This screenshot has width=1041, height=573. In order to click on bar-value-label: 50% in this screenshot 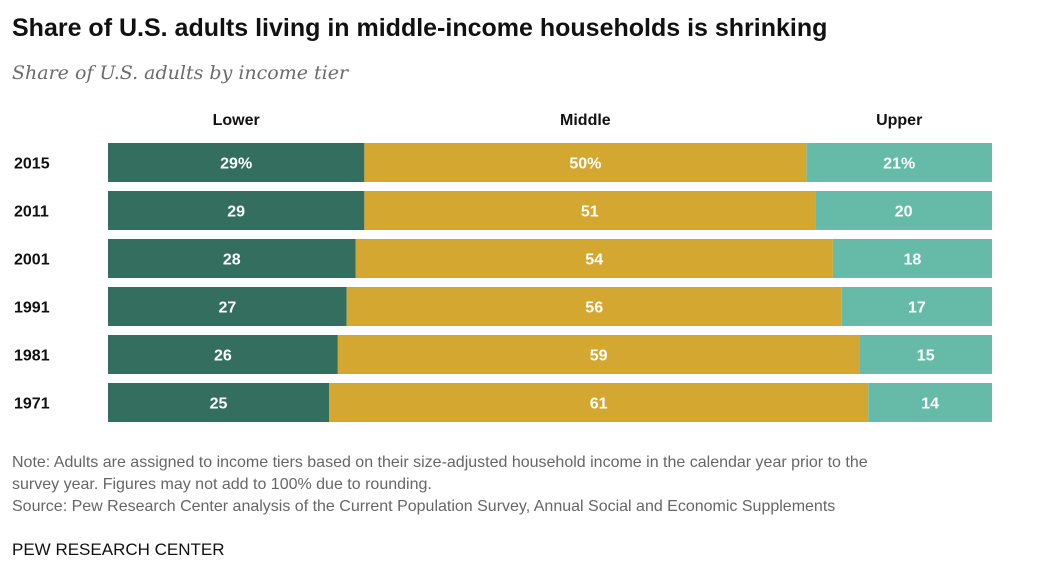, I will do `click(585, 164)`.